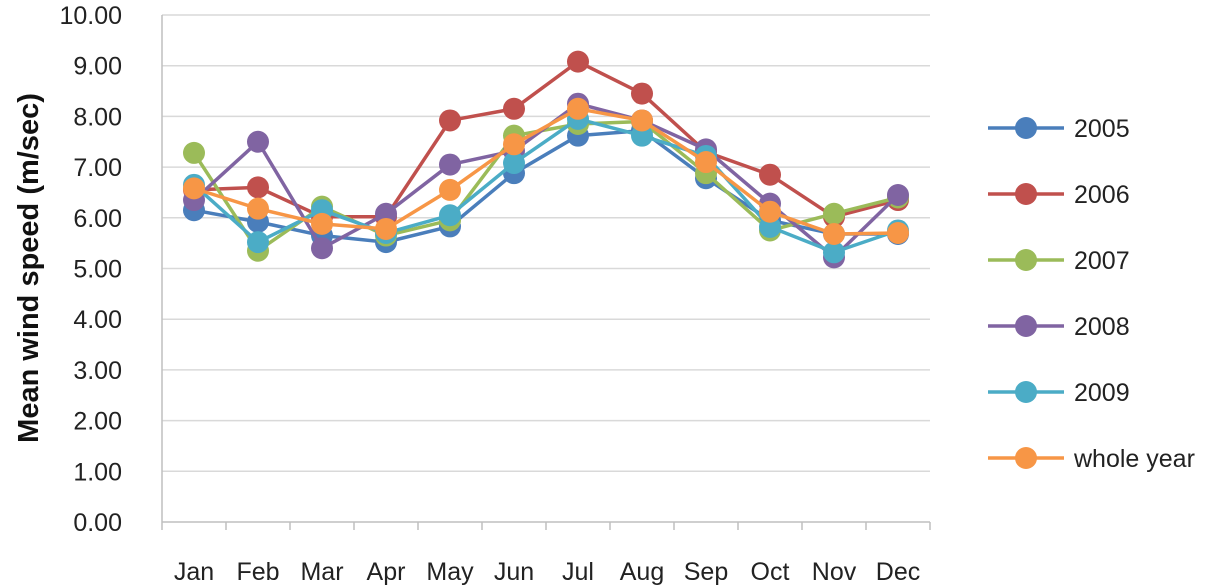 This screenshot has height=586, width=1214. I want to click on legend-item: 2008, so click(1059, 327).